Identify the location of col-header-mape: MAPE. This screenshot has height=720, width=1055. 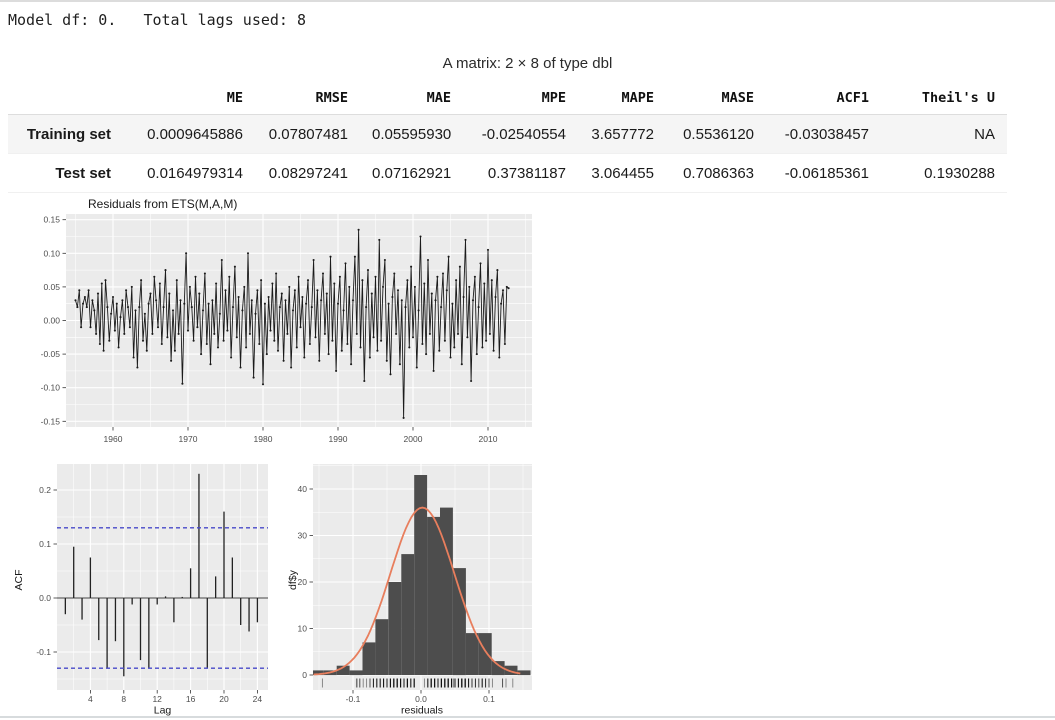
(622, 98).